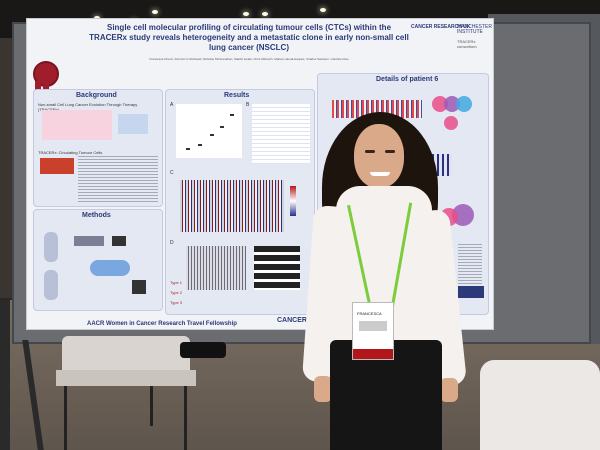 Image resolution: width=600 pixels, height=450 pixels. Describe the element at coordinates (172, 243) in the screenshot. I see `figure-label-d: D` at that location.